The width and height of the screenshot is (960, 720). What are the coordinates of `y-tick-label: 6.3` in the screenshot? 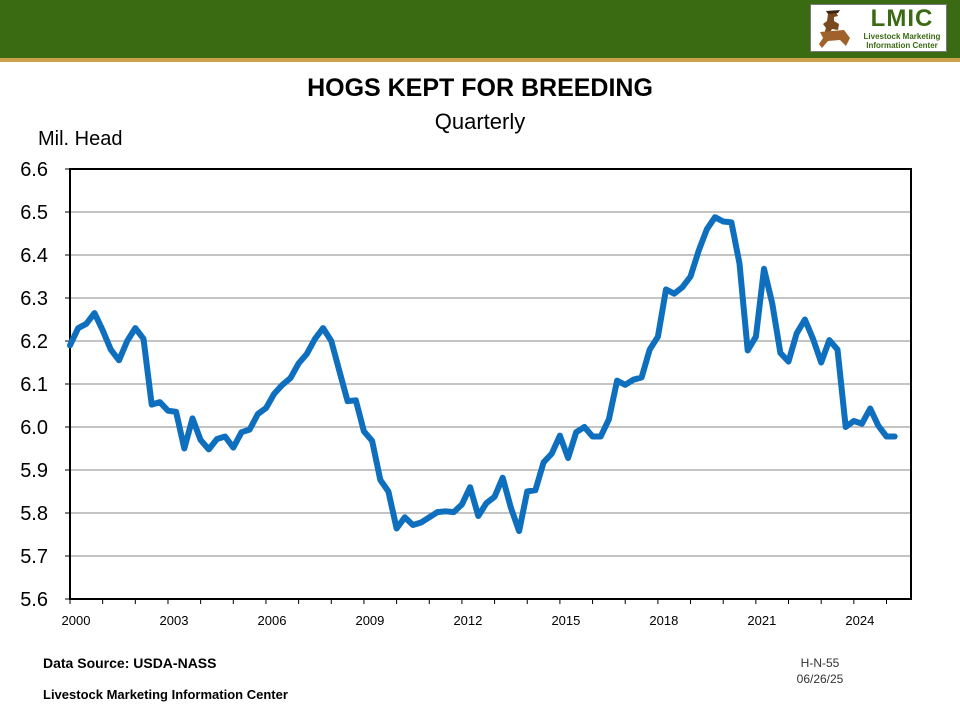 It's located at (34, 299).